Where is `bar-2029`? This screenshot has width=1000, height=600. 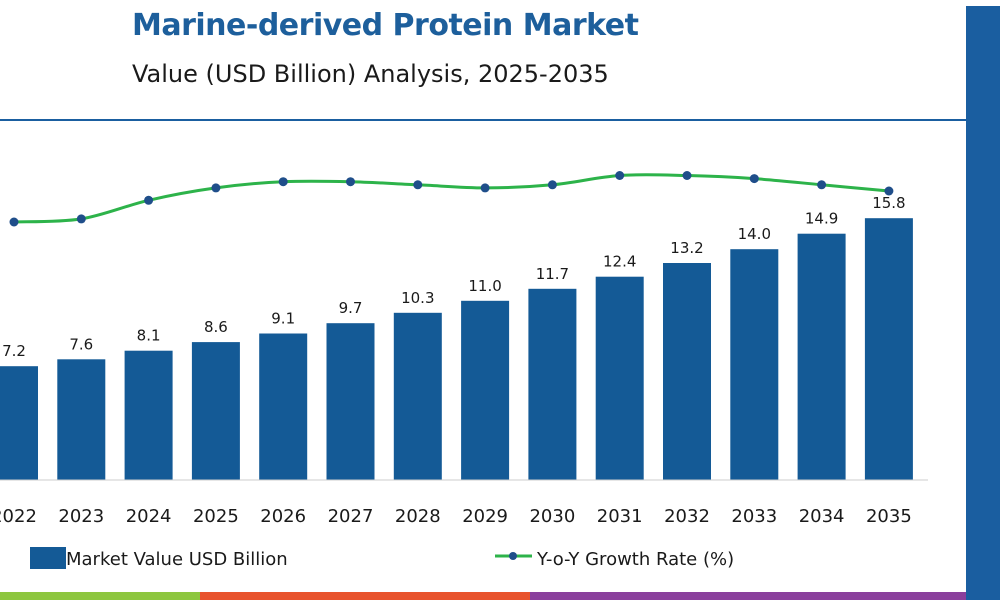 bar-2029 is located at coordinates (485, 390).